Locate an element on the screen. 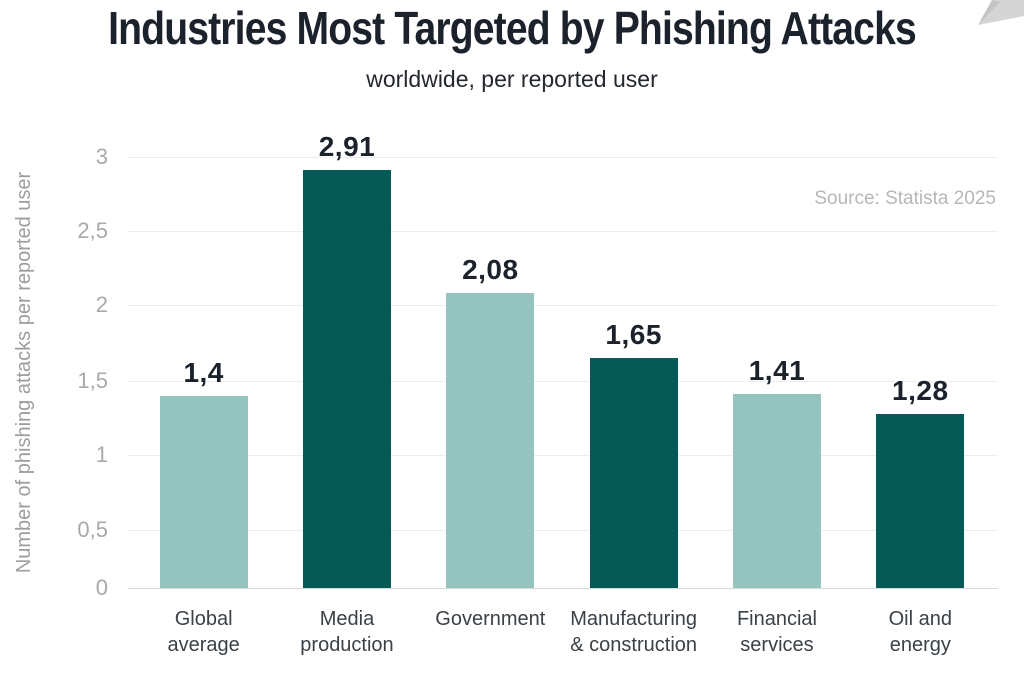  category-label-line: services is located at coordinates (777, 645).